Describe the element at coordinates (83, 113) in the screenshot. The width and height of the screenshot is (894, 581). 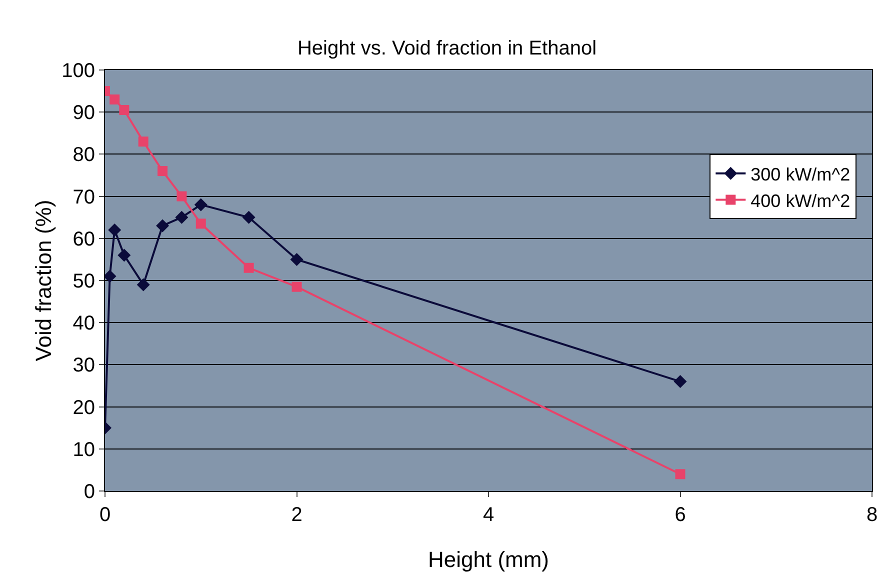
I see `y-tick-label: 90` at that location.